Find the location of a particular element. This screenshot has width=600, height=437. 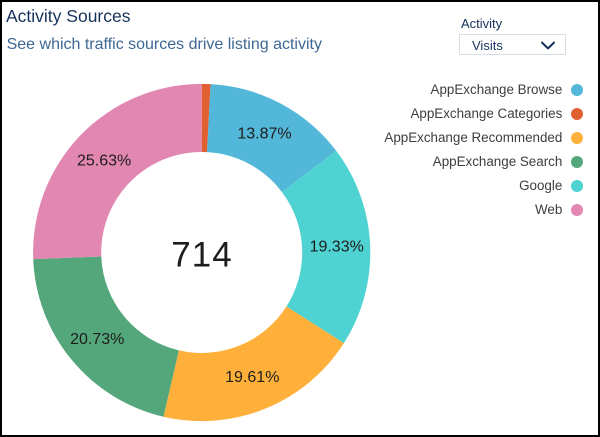

svg-text: 19.61% is located at coordinates (252, 377).